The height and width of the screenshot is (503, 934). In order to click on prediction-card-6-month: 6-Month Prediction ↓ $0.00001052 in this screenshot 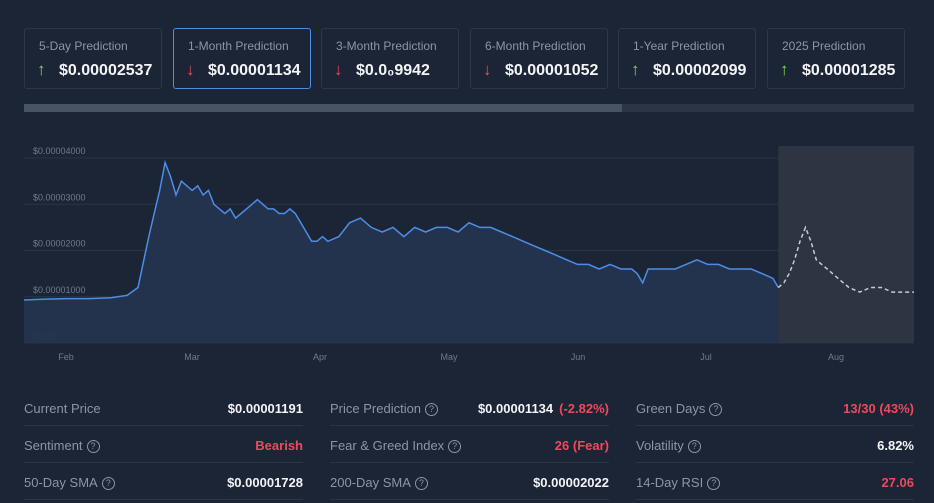, I will do `click(539, 58)`.